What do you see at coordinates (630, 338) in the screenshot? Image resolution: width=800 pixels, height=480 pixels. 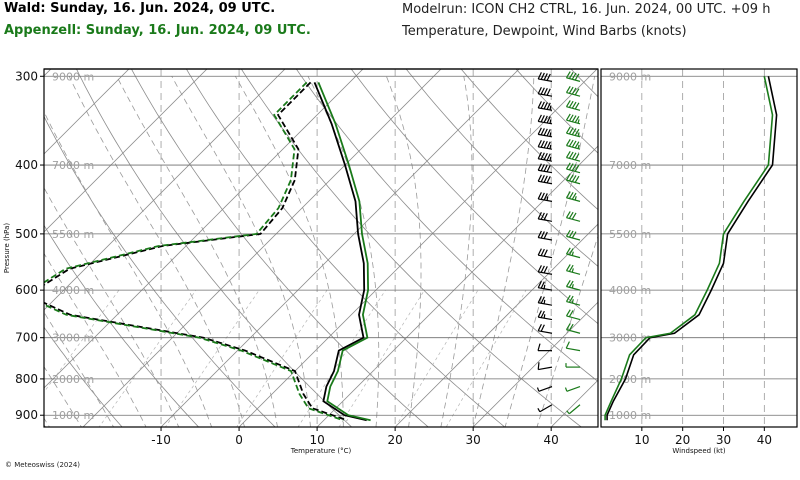 I see `height-label: 3000 m` at bounding box center [630, 338].